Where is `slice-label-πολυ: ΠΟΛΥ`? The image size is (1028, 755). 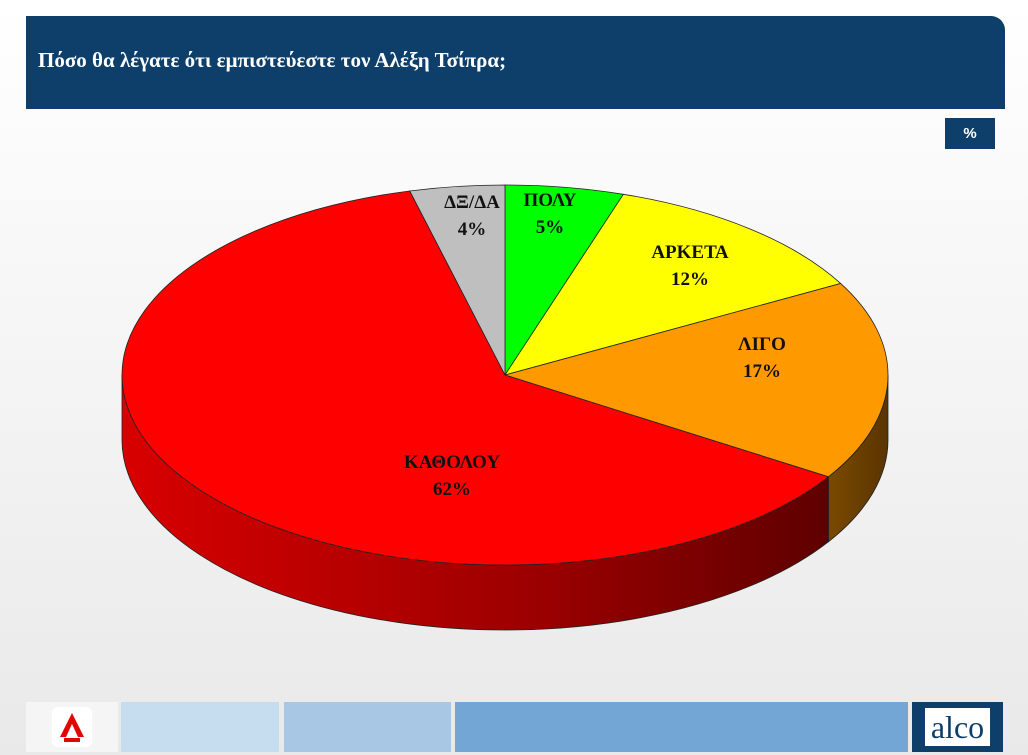 slice-label-πολυ: ΠΟΛΥ is located at coordinates (549, 200).